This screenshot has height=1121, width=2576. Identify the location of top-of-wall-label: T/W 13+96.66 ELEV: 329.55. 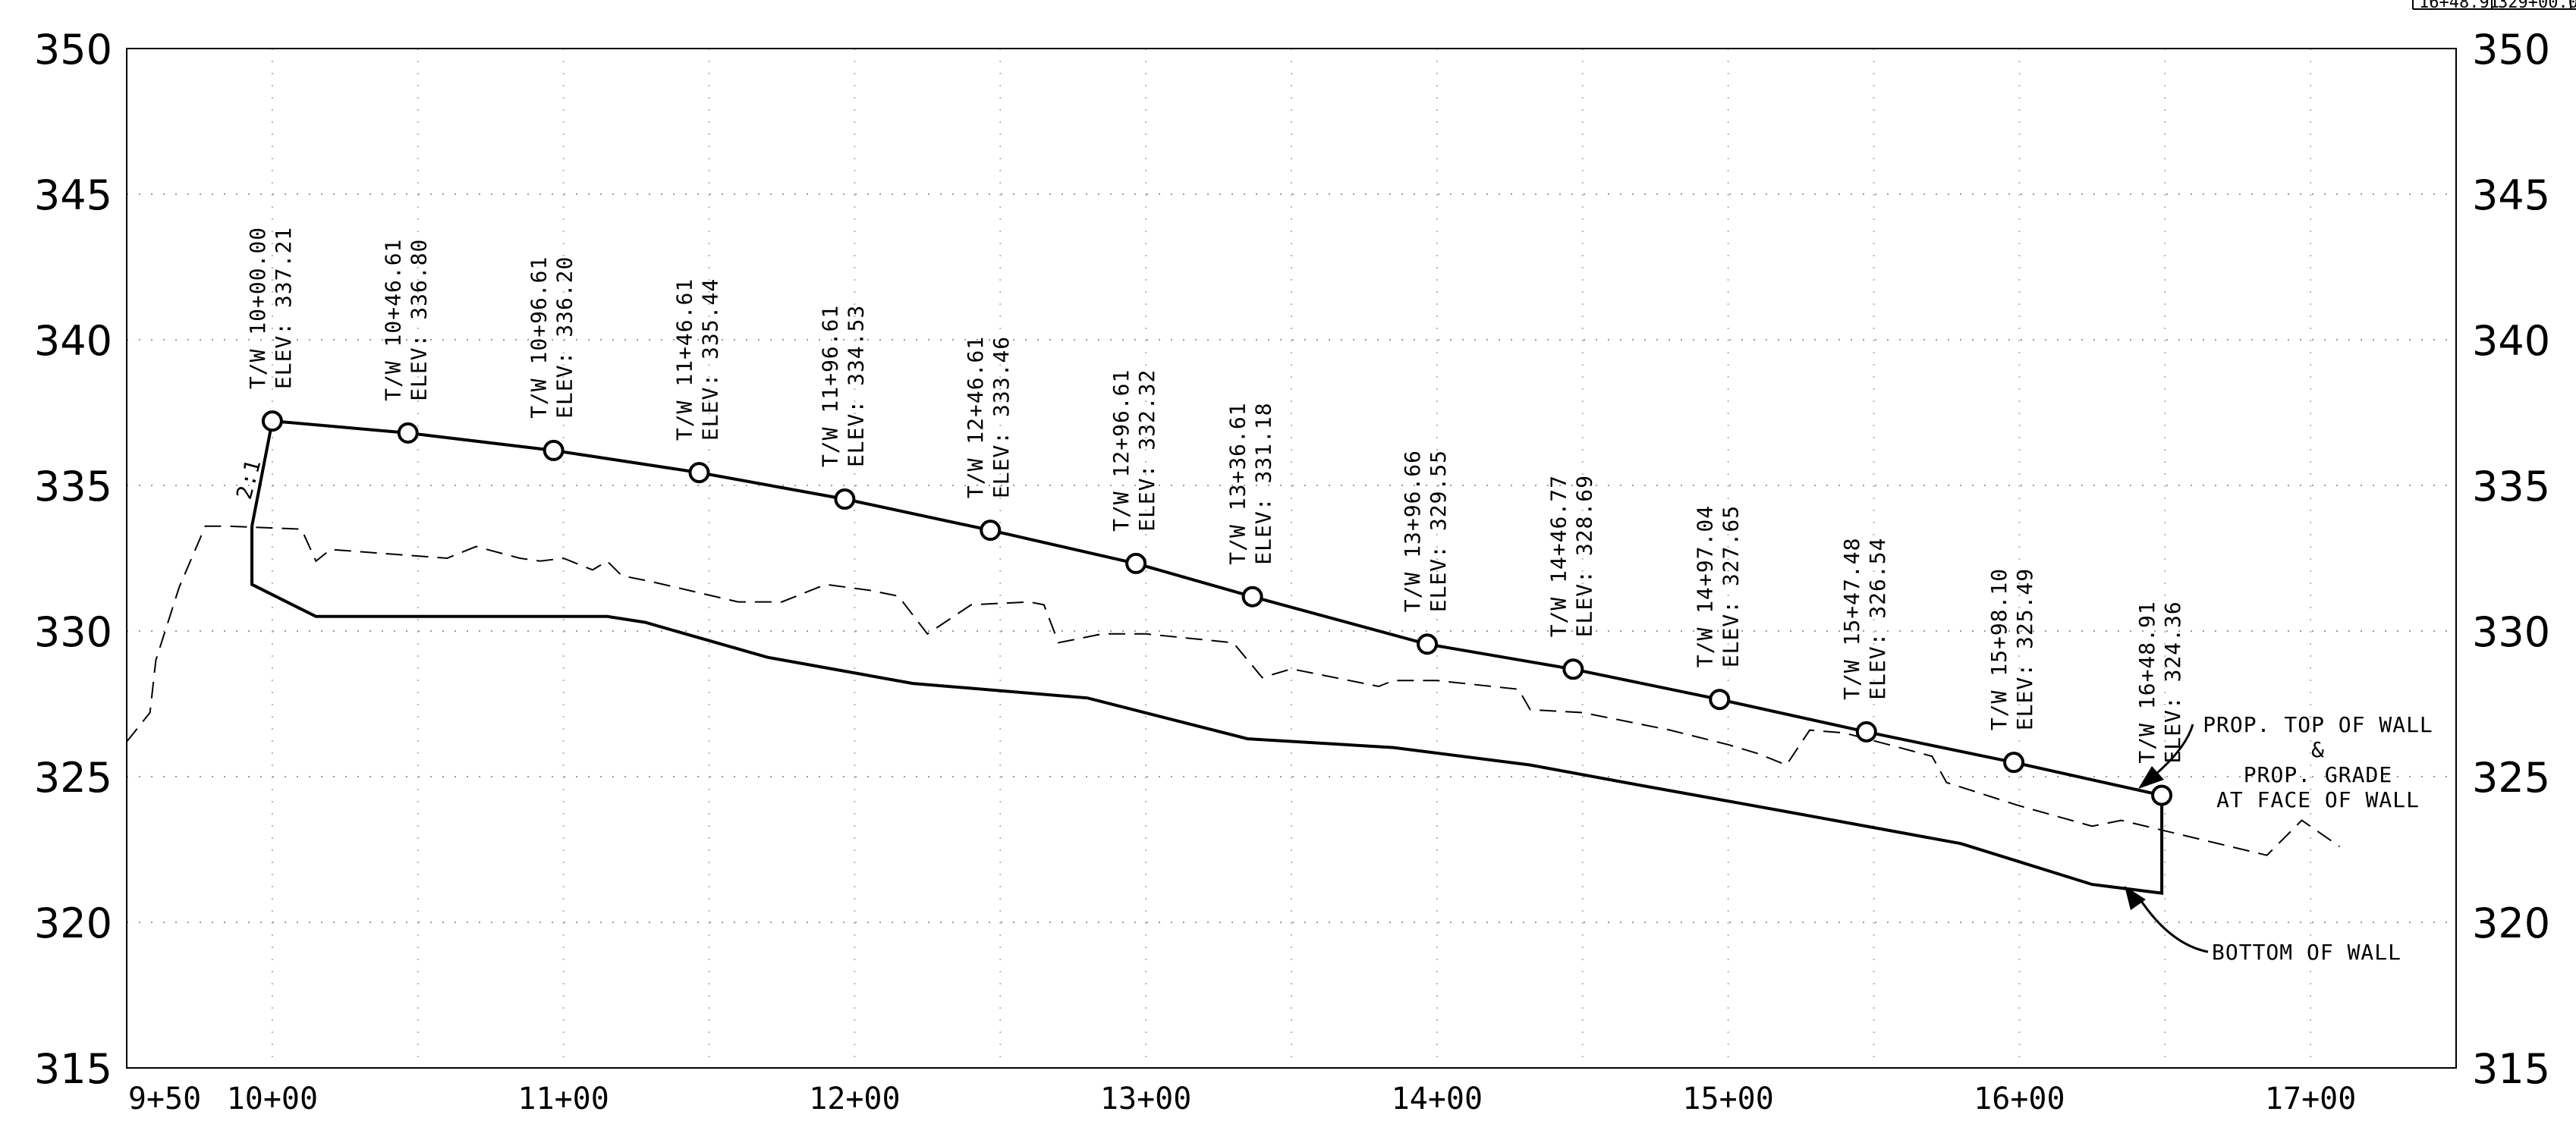
(1425, 531).